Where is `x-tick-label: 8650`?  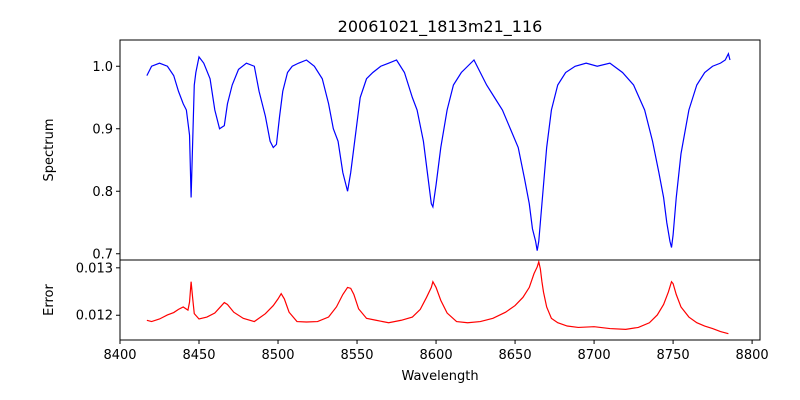 x-tick-label: 8650 is located at coordinates (515, 355).